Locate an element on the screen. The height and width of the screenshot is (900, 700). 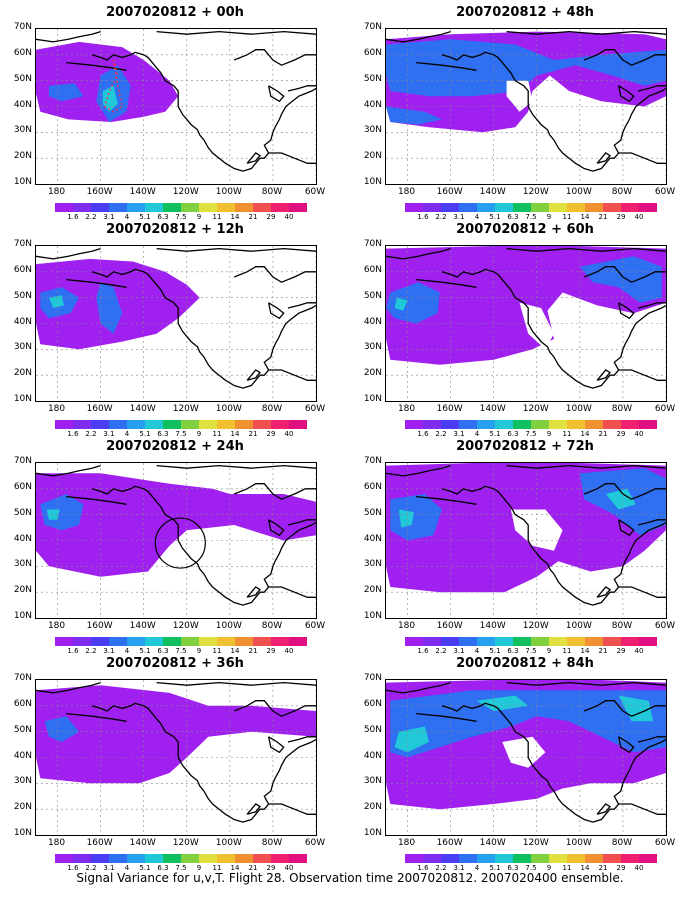
colorbar-label: 4 is located at coordinates (477, 651).